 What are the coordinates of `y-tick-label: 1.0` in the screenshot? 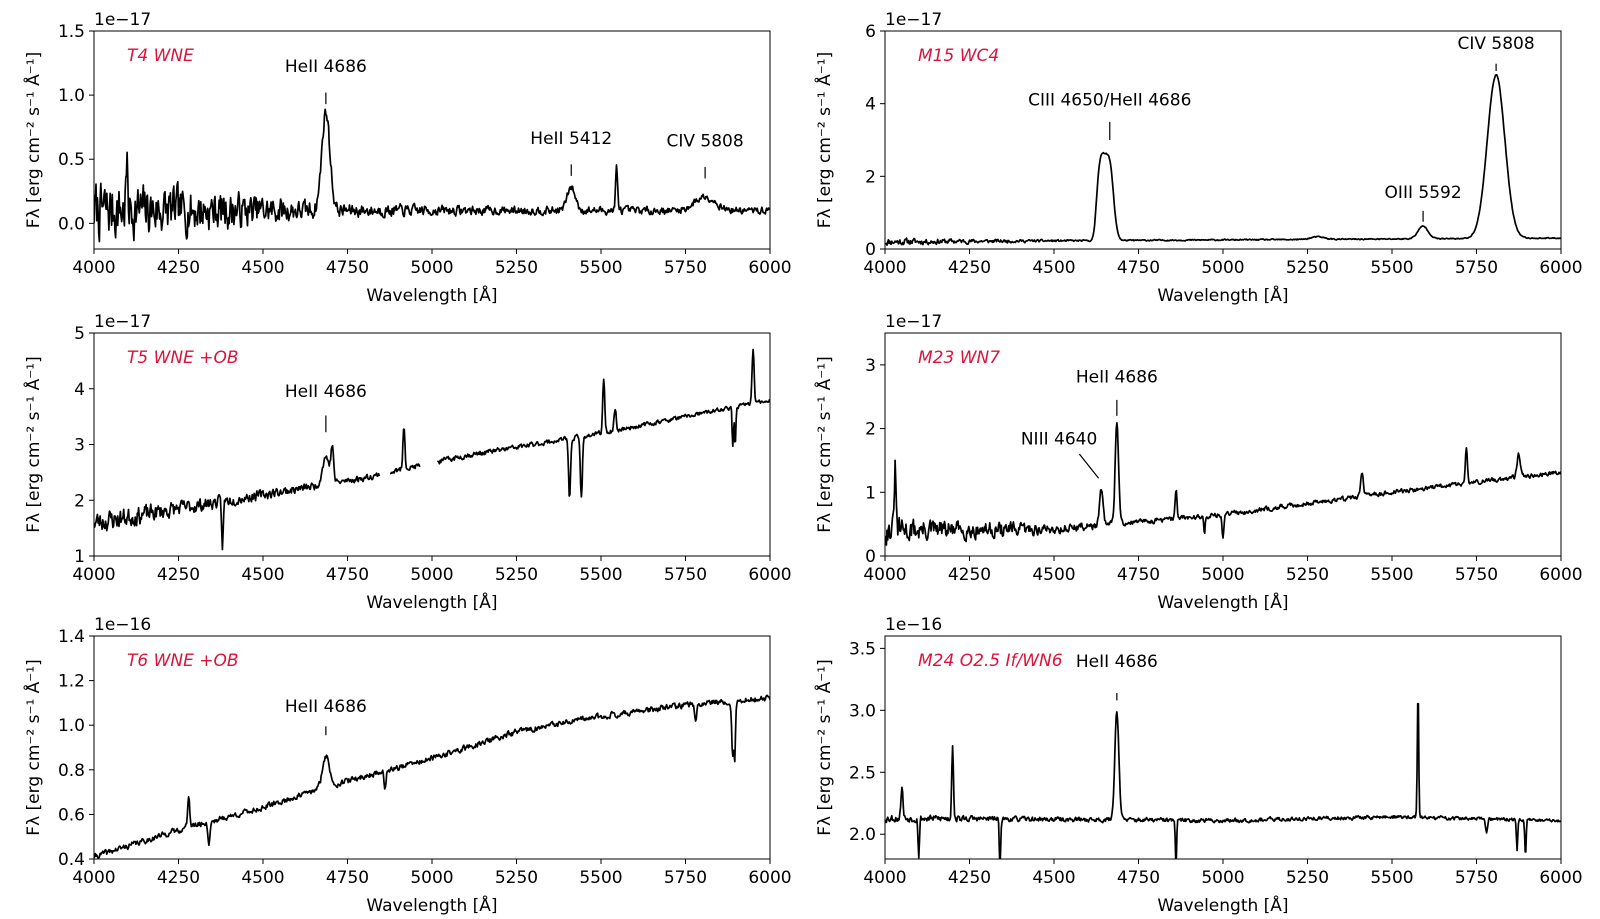 It's located at (71, 96).